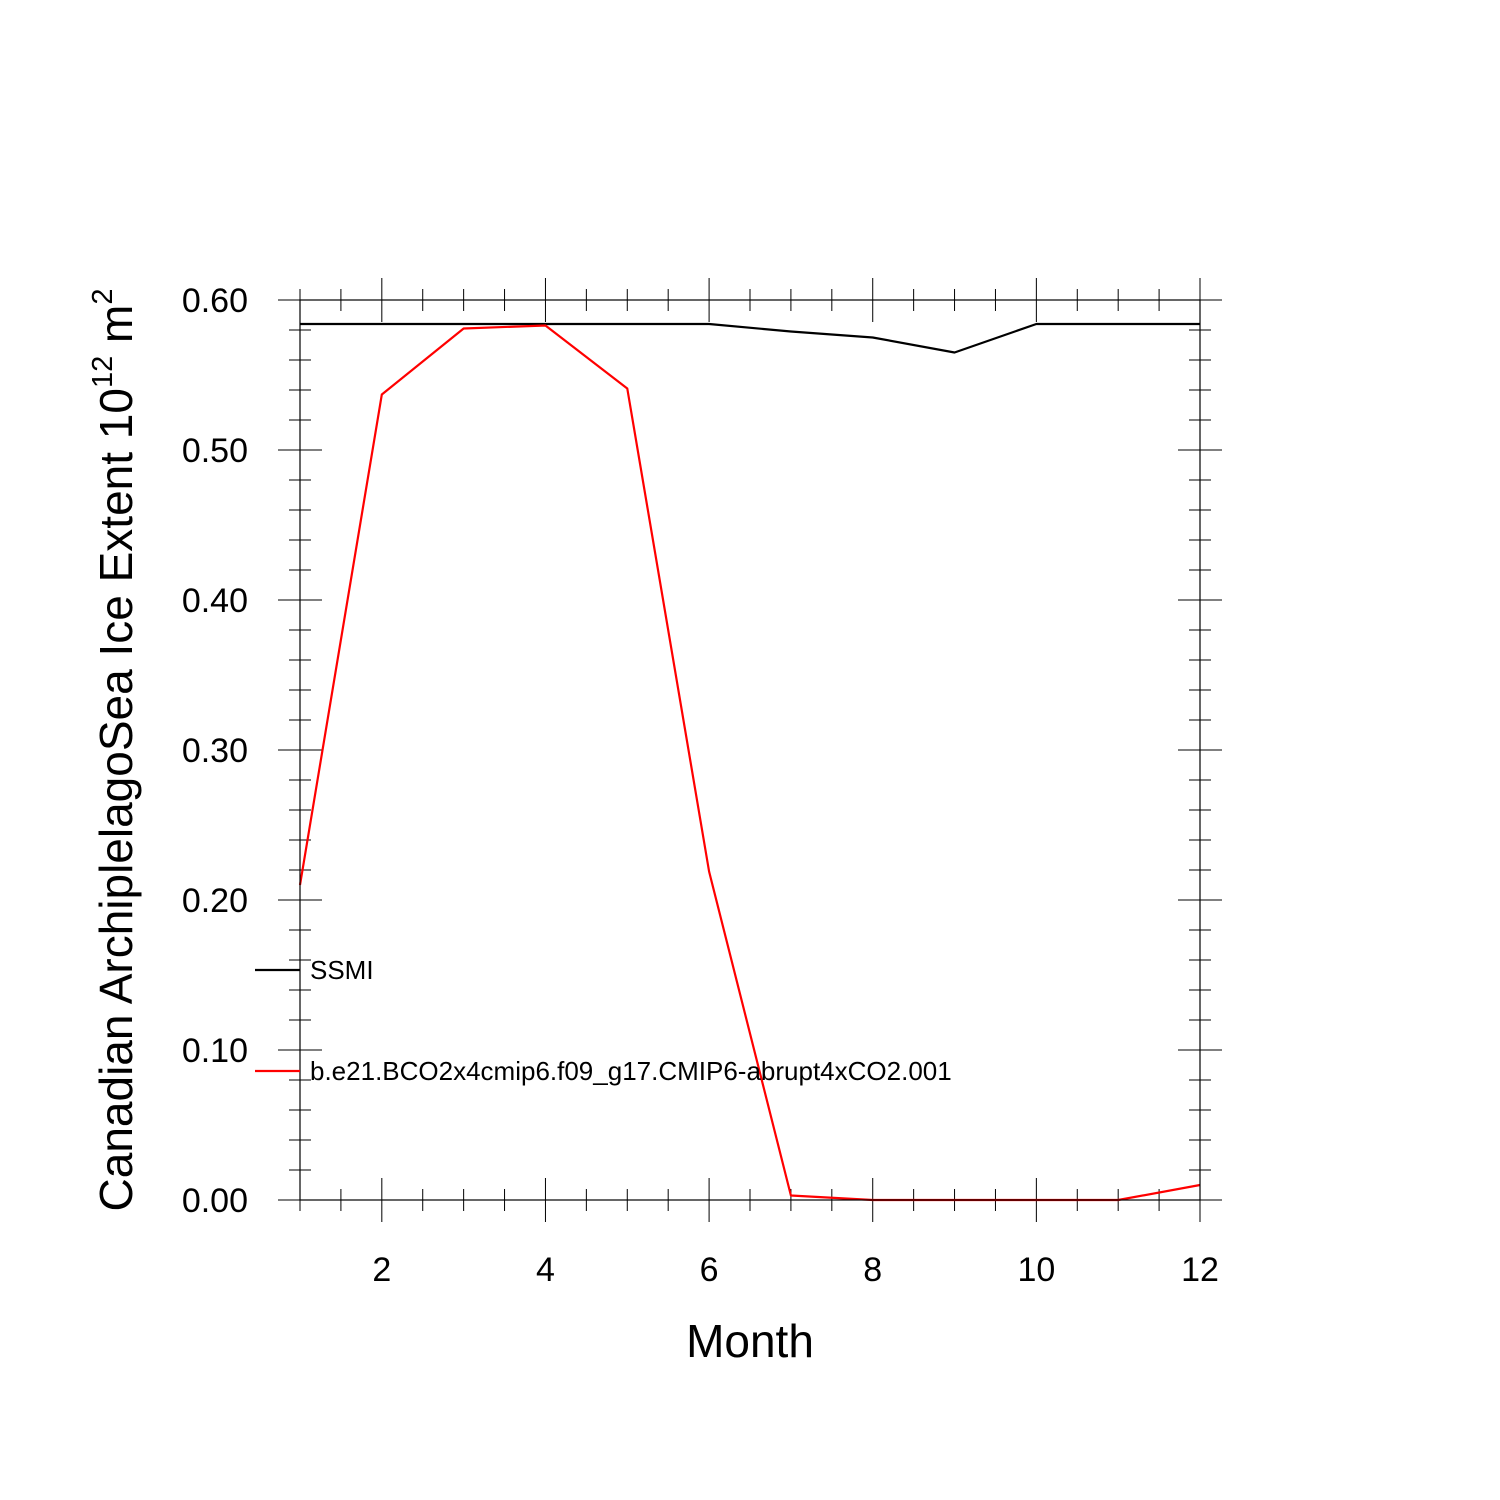 This screenshot has width=1500, height=1500. I want to click on y-axis-title-unit-exponent: 2, so click(103, 297).